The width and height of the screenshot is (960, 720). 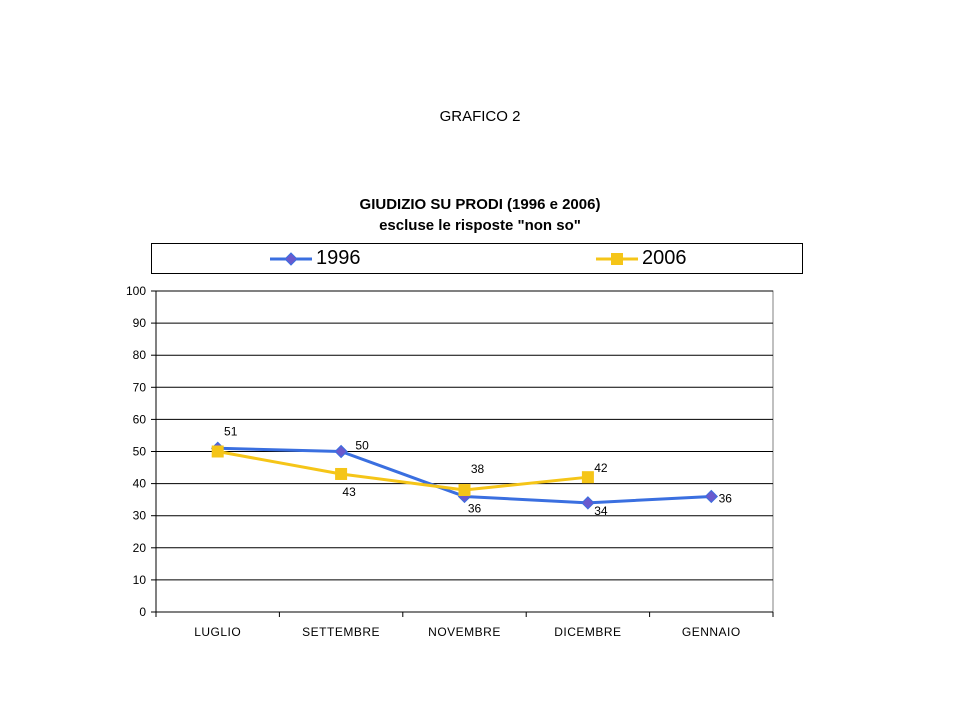 What do you see at coordinates (140, 484) in the screenshot?
I see `y-tick-label: 40` at bounding box center [140, 484].